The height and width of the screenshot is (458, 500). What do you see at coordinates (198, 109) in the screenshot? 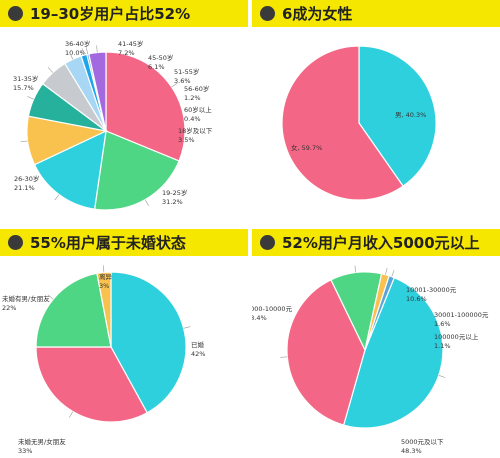
I see `slice-category-label: 60岁以上` at bounding box center [198, 109].